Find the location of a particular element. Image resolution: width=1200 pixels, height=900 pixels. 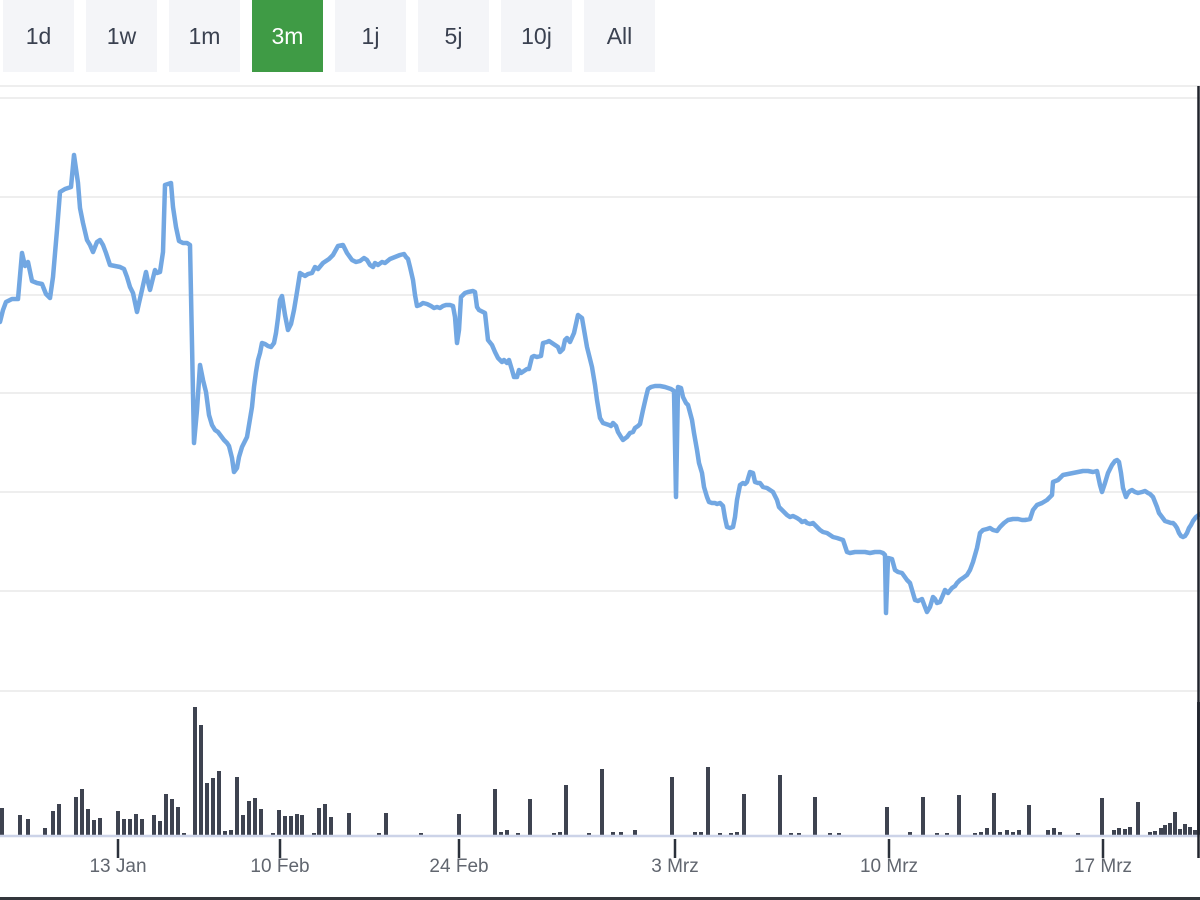

range-button-1w: 1w is located at coordinates (121, 36).